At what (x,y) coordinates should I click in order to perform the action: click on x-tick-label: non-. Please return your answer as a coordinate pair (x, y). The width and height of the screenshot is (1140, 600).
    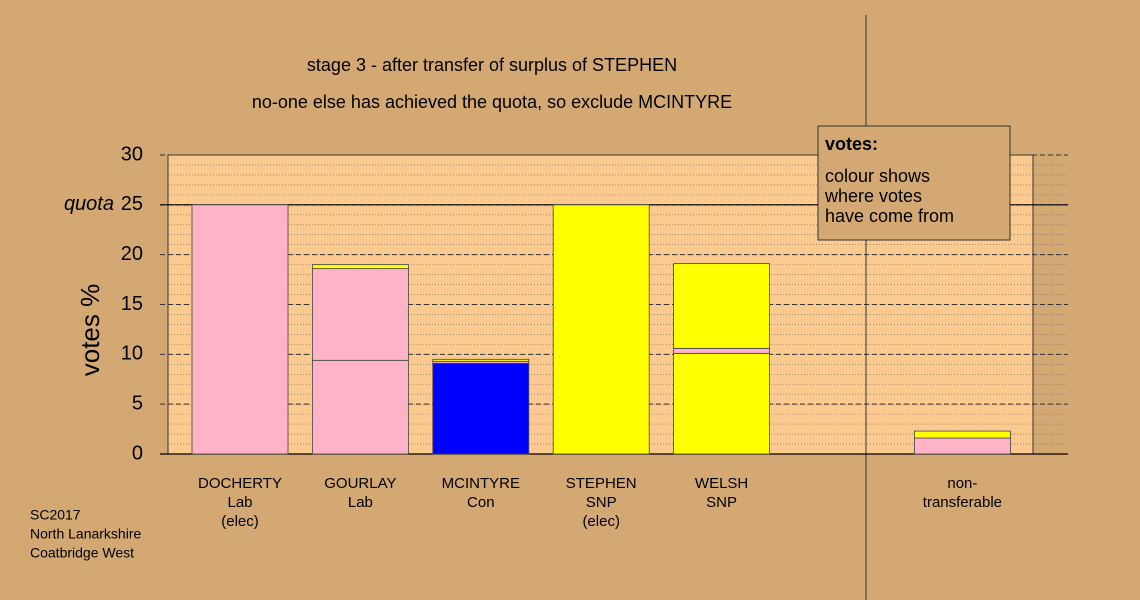
    Looking at the image, I should click on (962, 483).